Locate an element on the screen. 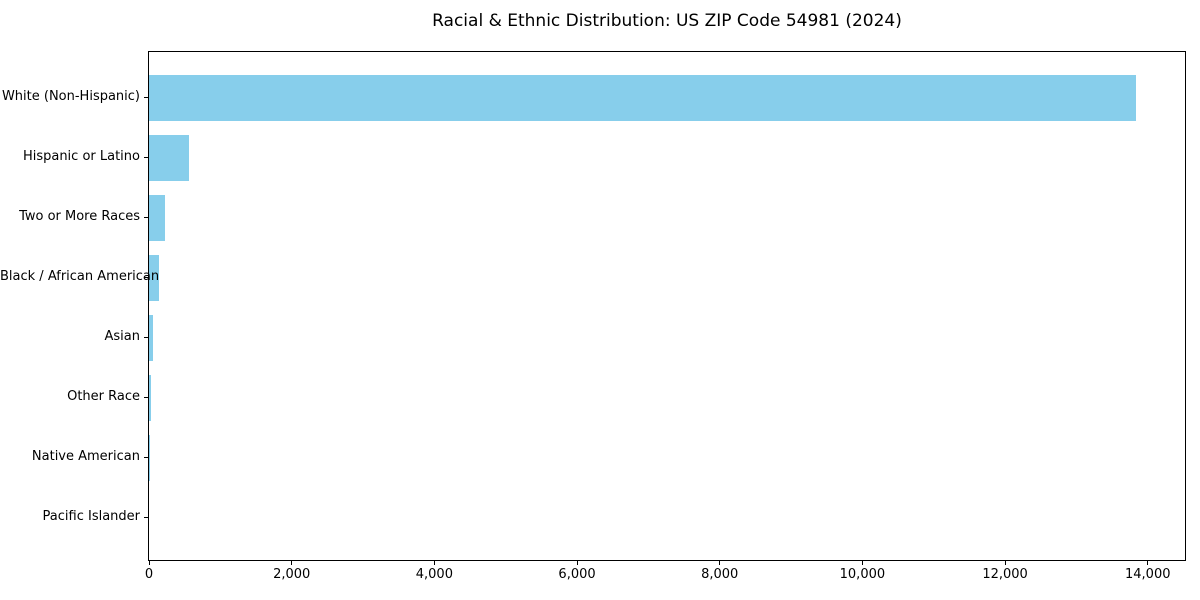  x-tick-label-8000: 8,000 is located at coordinates (720, 574).